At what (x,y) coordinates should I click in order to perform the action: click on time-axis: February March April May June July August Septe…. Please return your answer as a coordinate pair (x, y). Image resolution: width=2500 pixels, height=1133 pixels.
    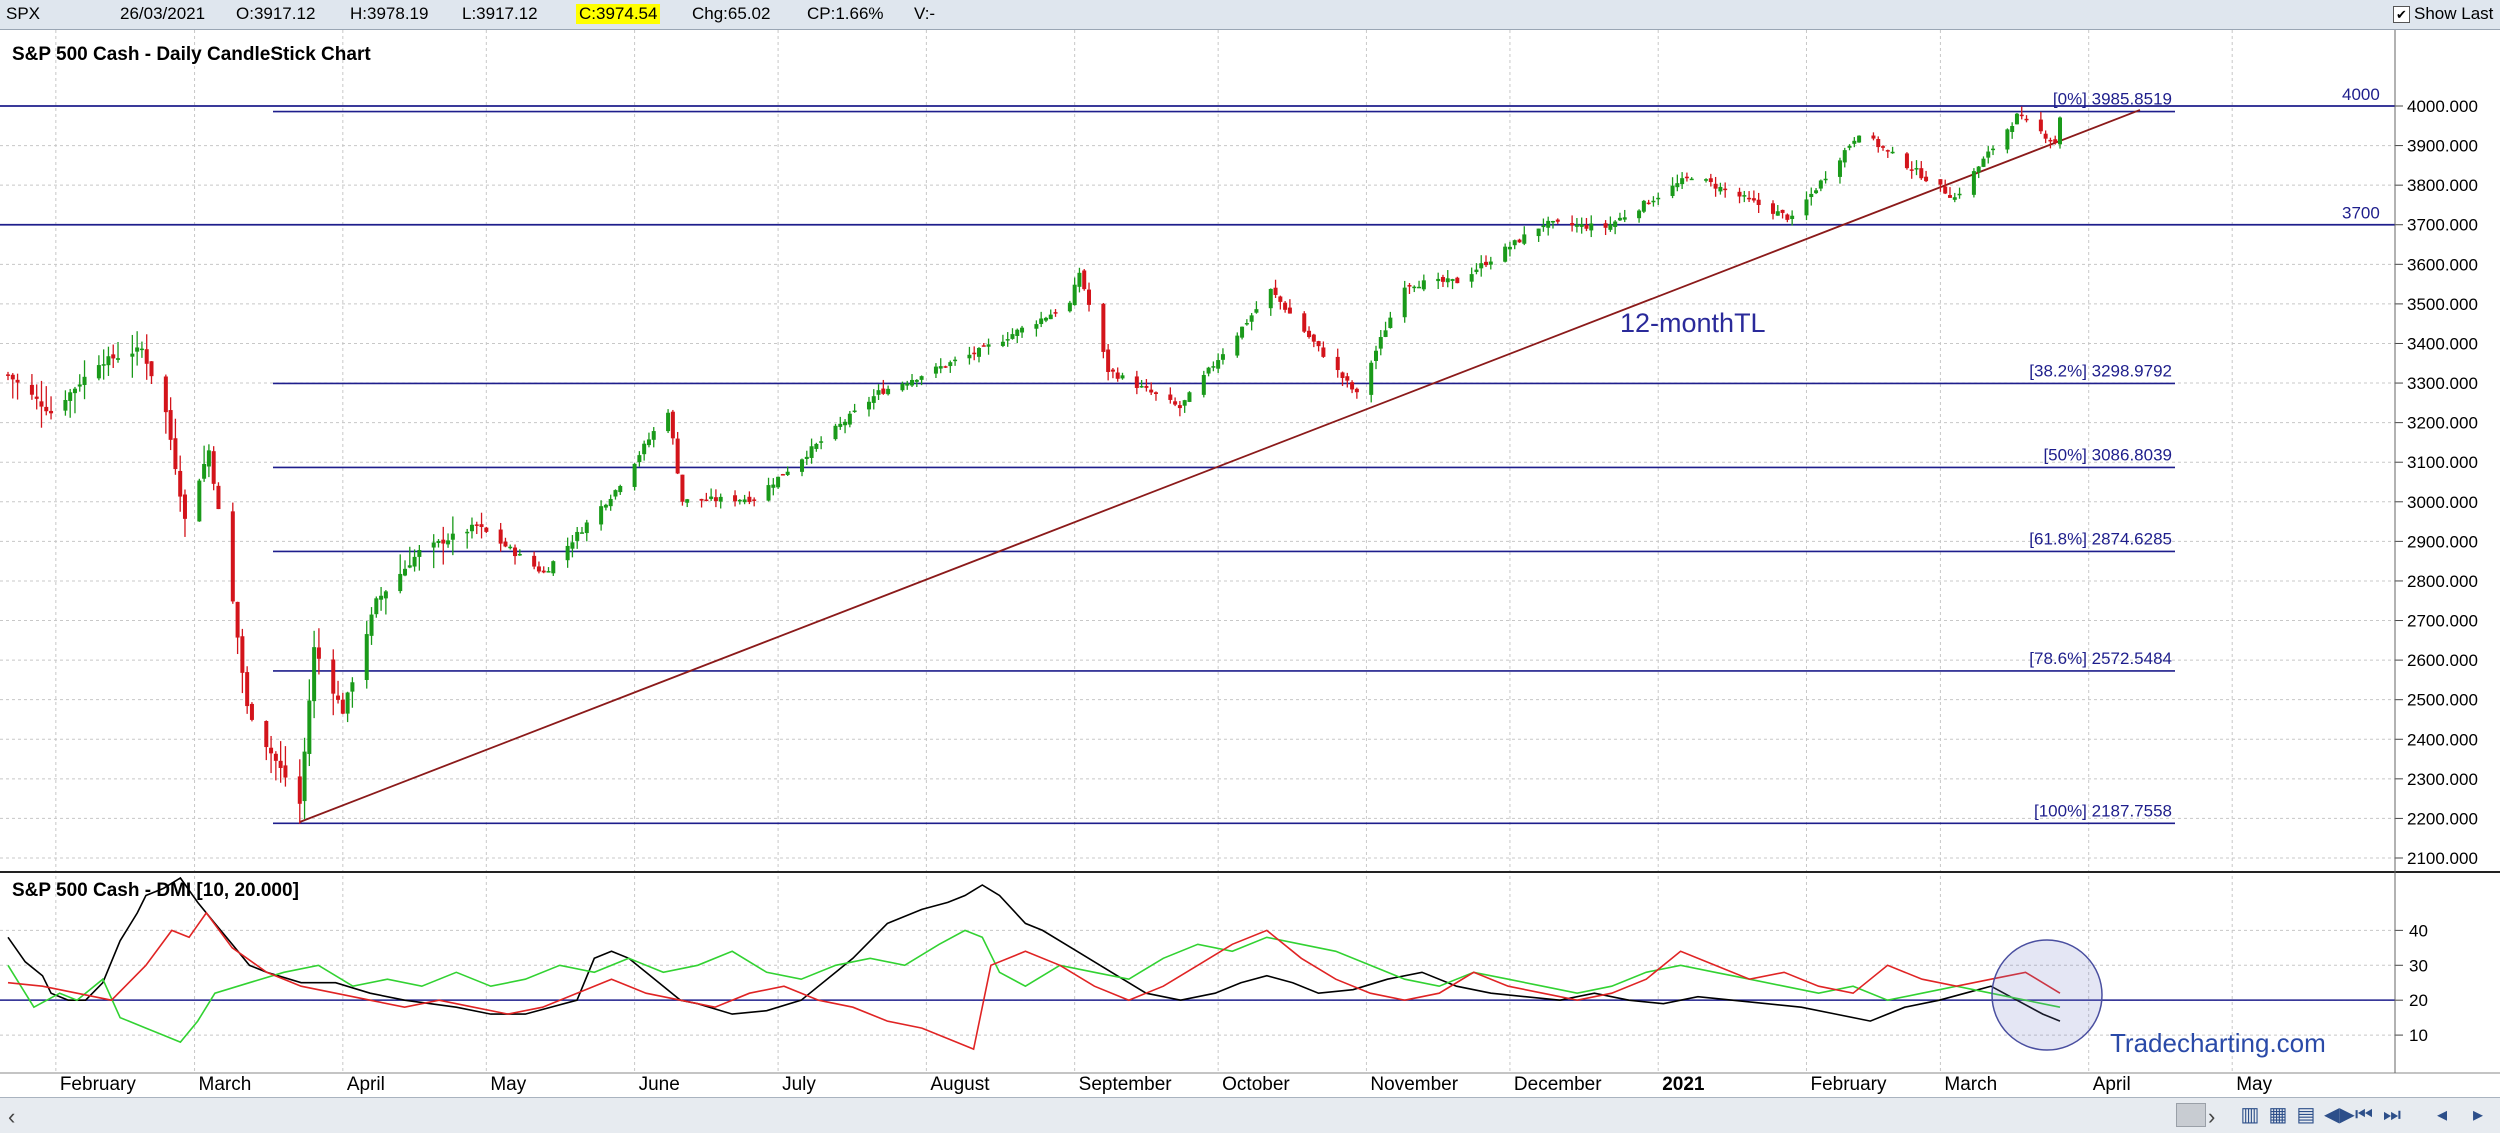
    Looking at the image, I should click on (1166, 1084).